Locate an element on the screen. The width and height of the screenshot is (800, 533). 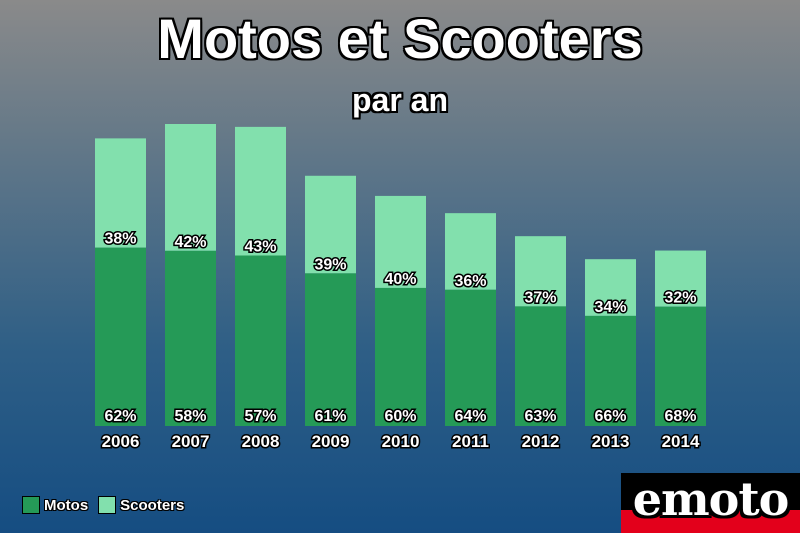
bar-scooters-2010 is located at coordinates (400, 241).